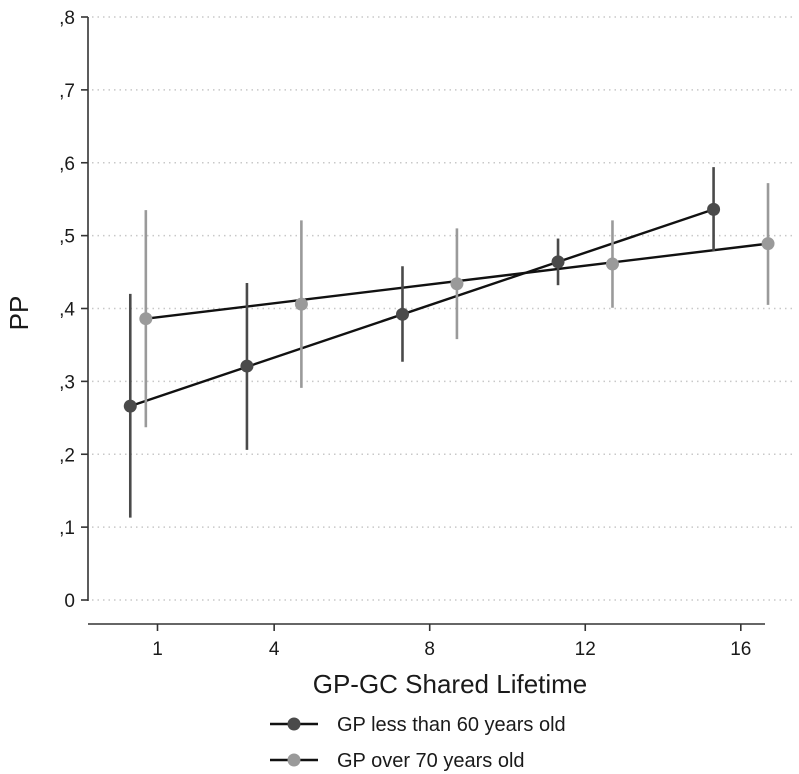 The width and height of the screenshot is (799, 774). I want to click on x-tick-label: 16, so click(740, 649).